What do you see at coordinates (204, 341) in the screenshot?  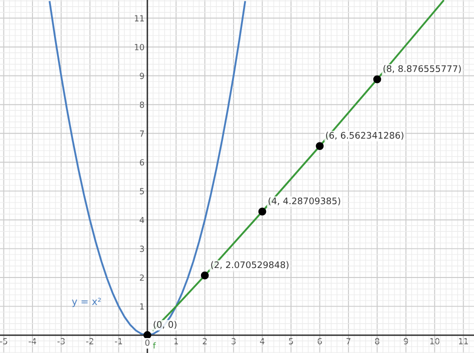 I see `x-tick-label: 2` at bounding box center [204, 341].